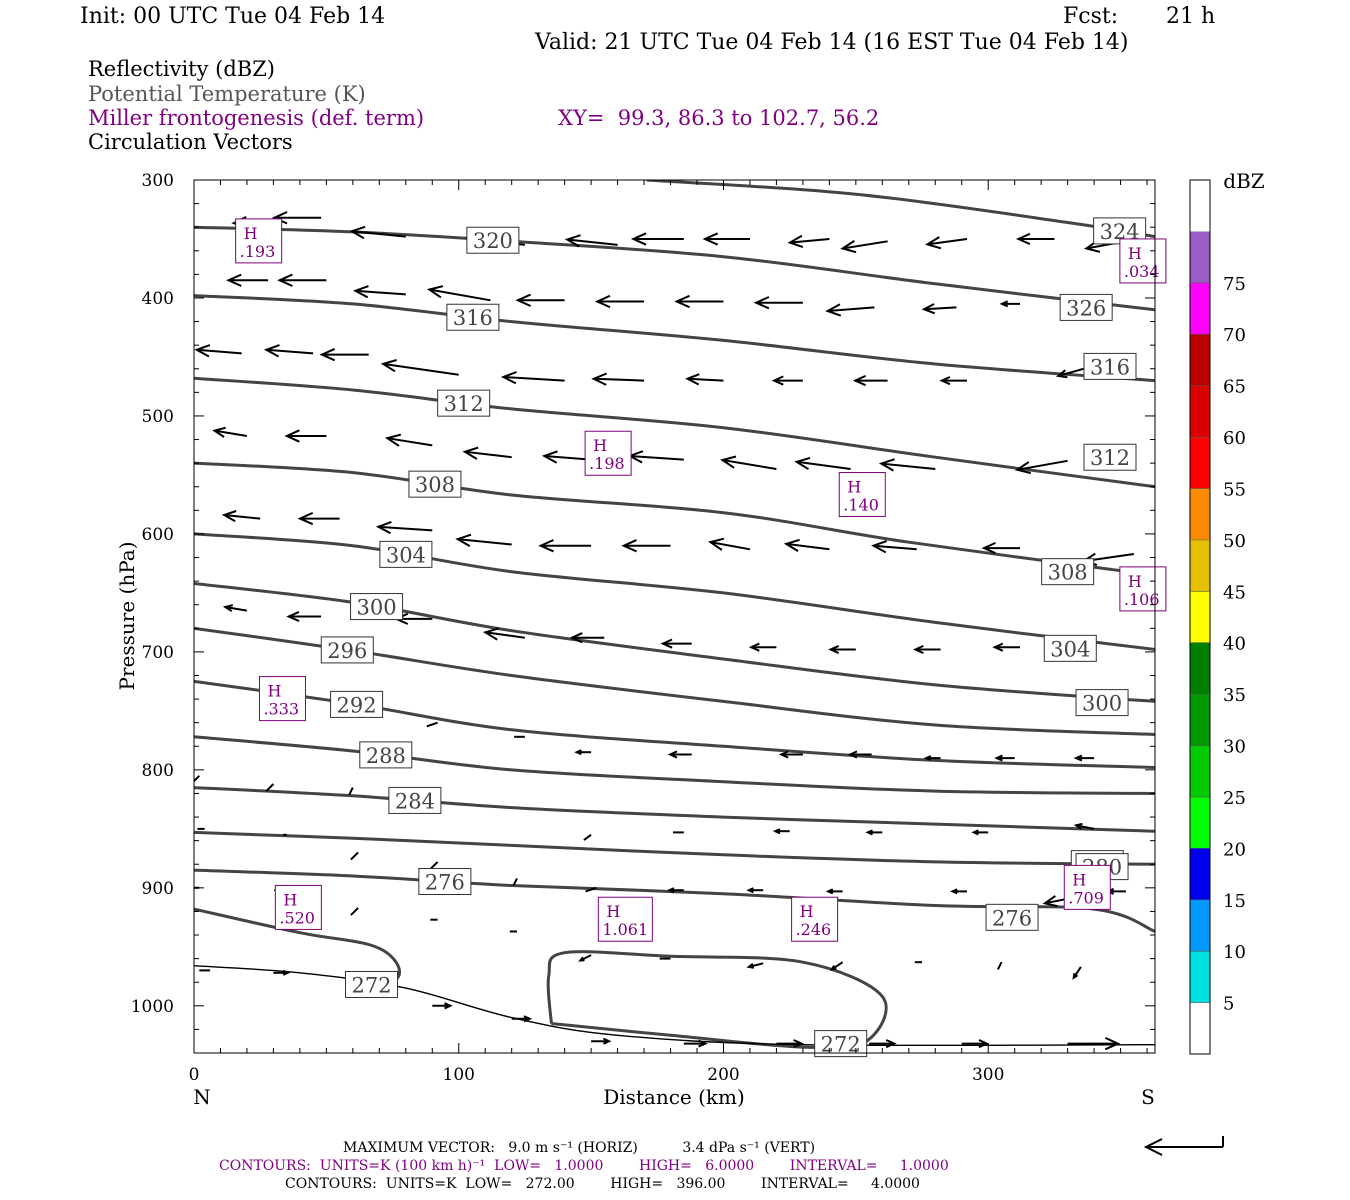 The image size is (1350, 1200). Describe the element at coordinates (158, 889) in the screenshot. I see `y-tick-label: 900` at that location.